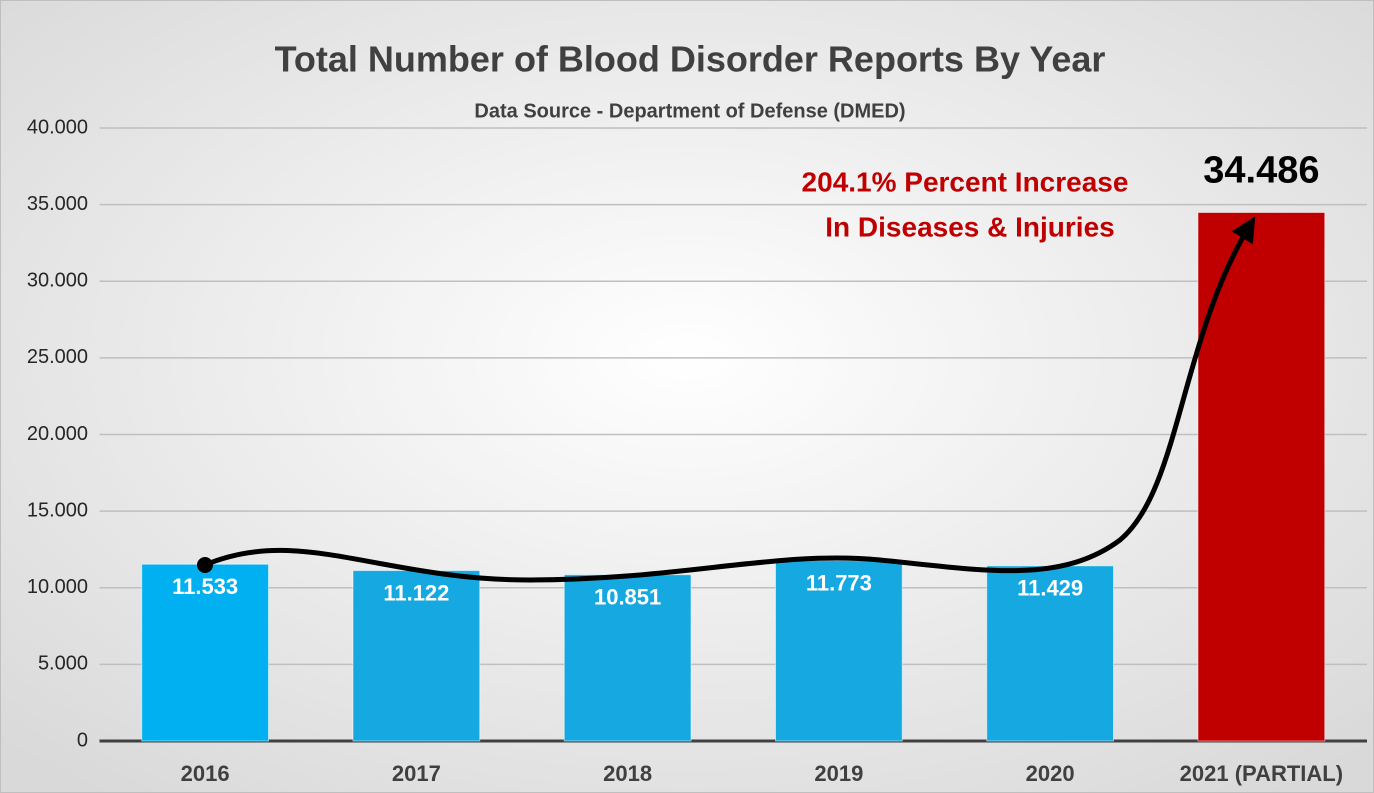 This screenshot has height=793, width=1374. Describe the element at coordinates (1050, 588) in the screenshot. I see `value-label: 11.429` at that location.